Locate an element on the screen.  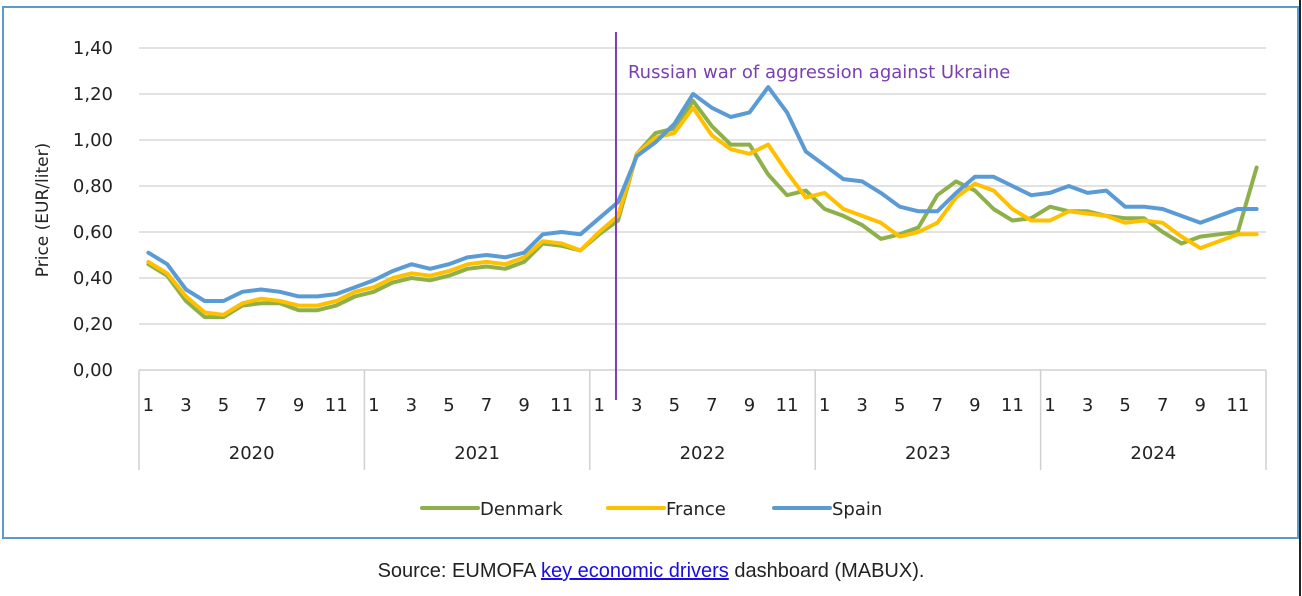
key-economic-drivers-link: key economic drivers is located at coordinates (634, 571).